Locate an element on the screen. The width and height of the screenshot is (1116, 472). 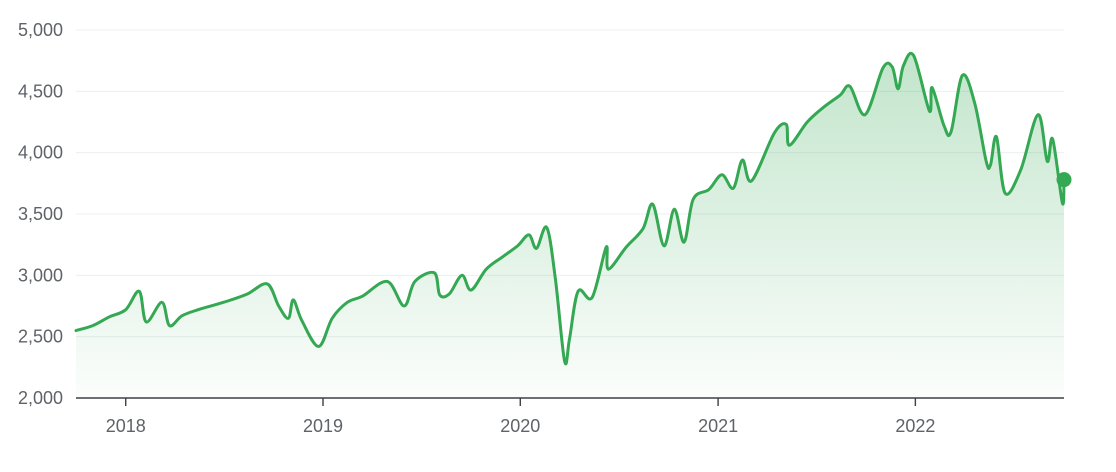
x-tick-label: 2018 is located at coordinates (126, 426).